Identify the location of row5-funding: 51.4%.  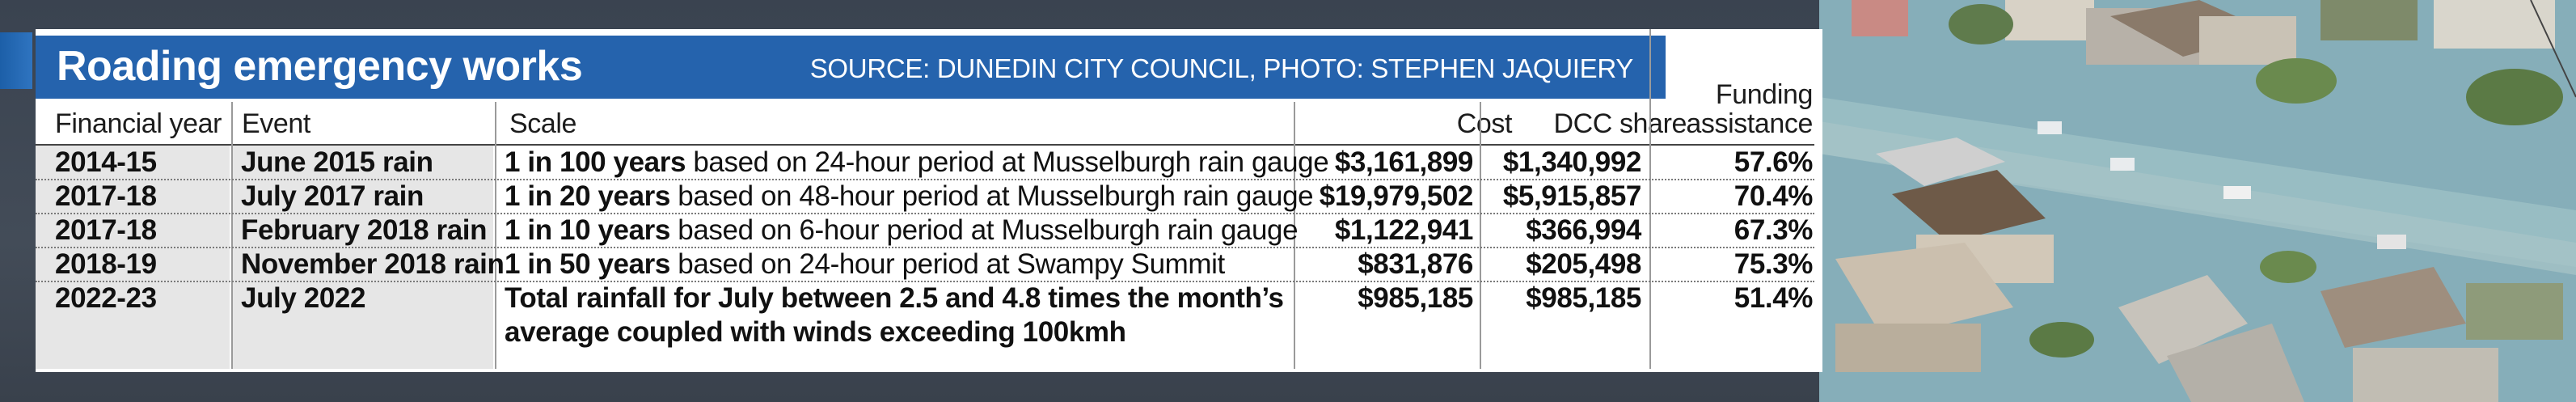
(1774, 298).